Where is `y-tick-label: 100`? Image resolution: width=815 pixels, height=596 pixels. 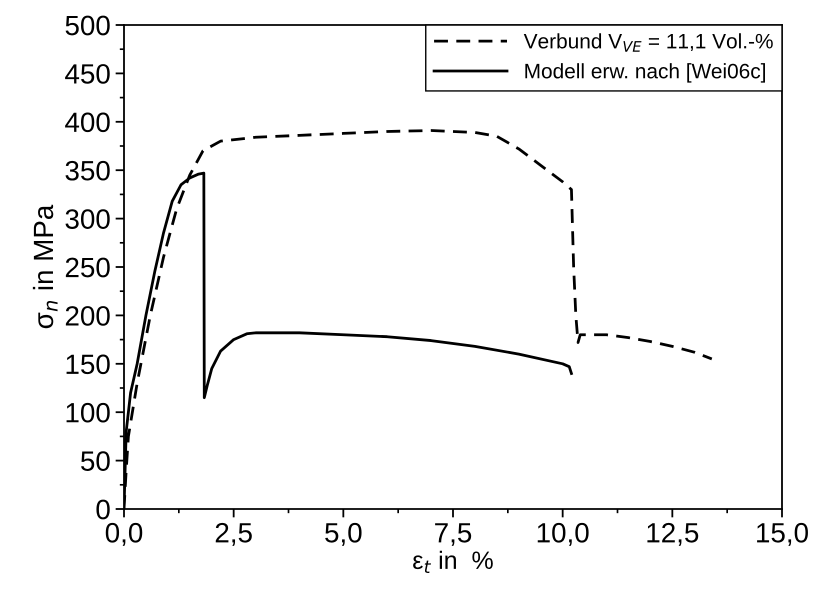
y-tick-label: 100 is located at coordinates (88, 412).